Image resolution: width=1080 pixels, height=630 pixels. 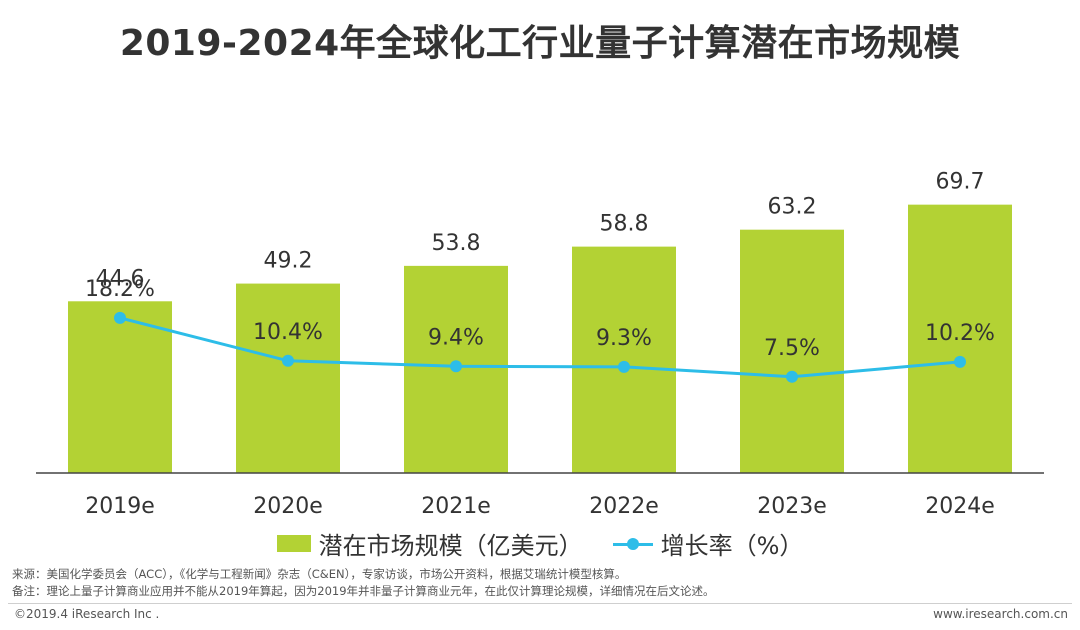 I want to click on legend-item-growth-rate: 增长率（%）, so click(x=708, y=543).